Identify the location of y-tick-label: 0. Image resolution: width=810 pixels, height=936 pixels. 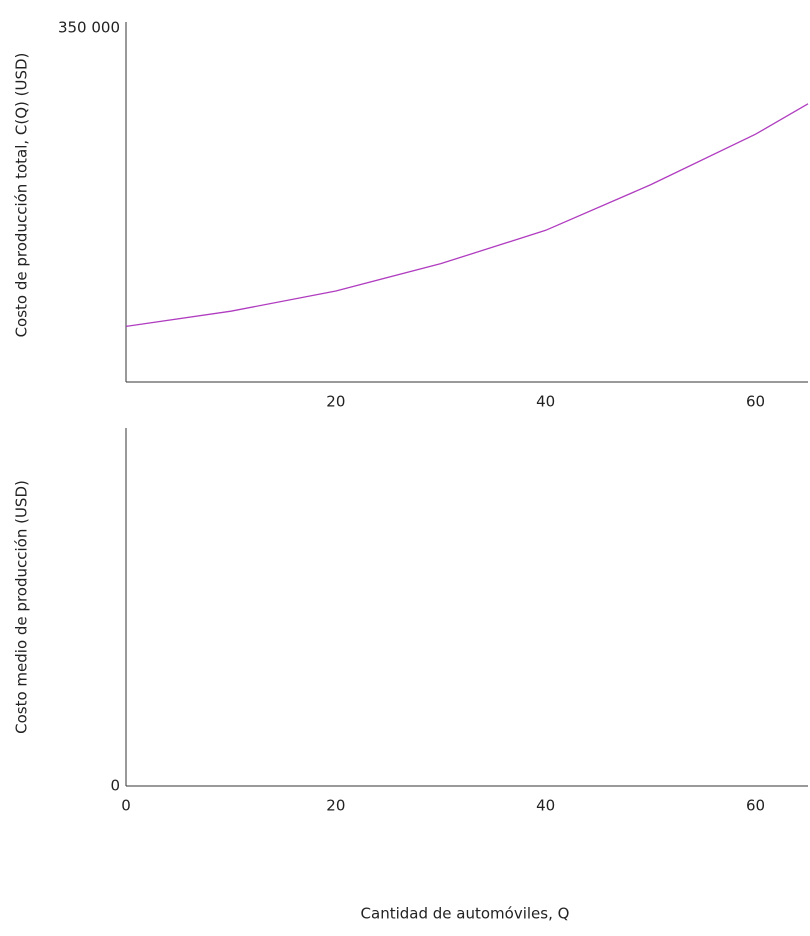
(115, 786).